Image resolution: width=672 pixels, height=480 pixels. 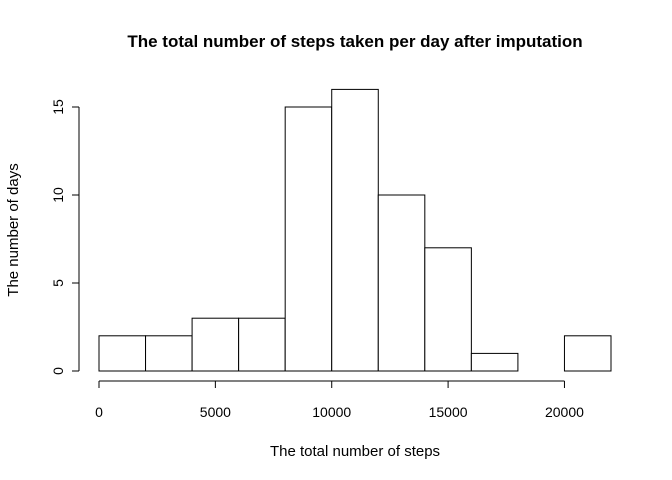 I want to click on y-axis-label: The number of days, so click(x=13, y=229).